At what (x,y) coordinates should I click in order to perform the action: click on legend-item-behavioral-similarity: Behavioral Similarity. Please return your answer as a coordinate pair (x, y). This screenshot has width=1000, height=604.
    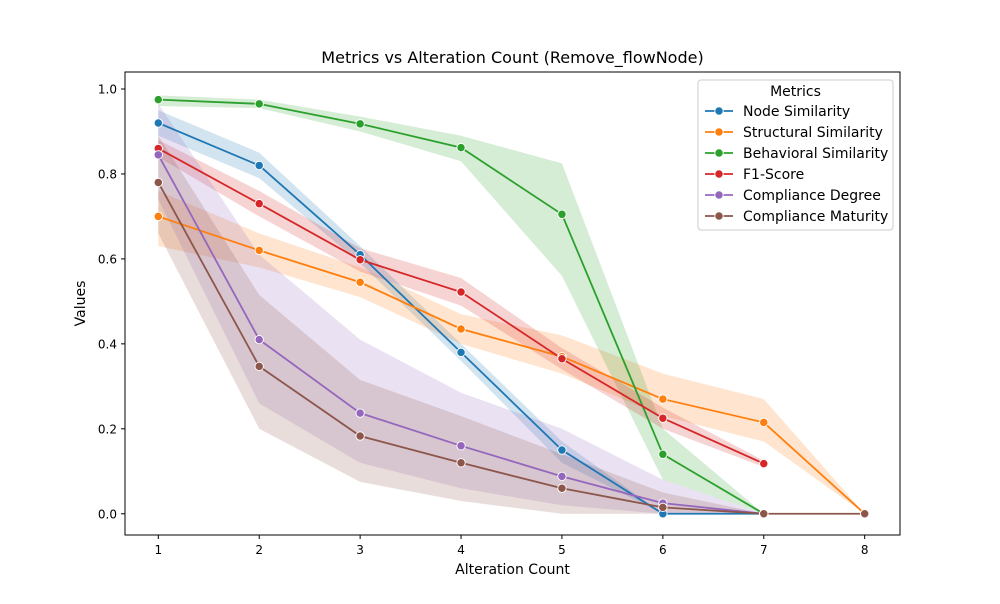
    Looking at the image, I should click on (796, 154).